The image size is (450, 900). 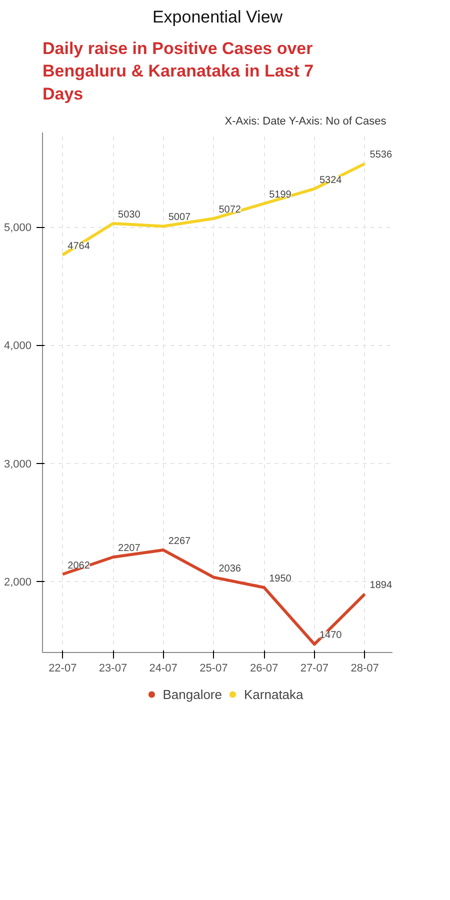 I want to click on x-tick-label: 26-07, so click(x=264, y=668).